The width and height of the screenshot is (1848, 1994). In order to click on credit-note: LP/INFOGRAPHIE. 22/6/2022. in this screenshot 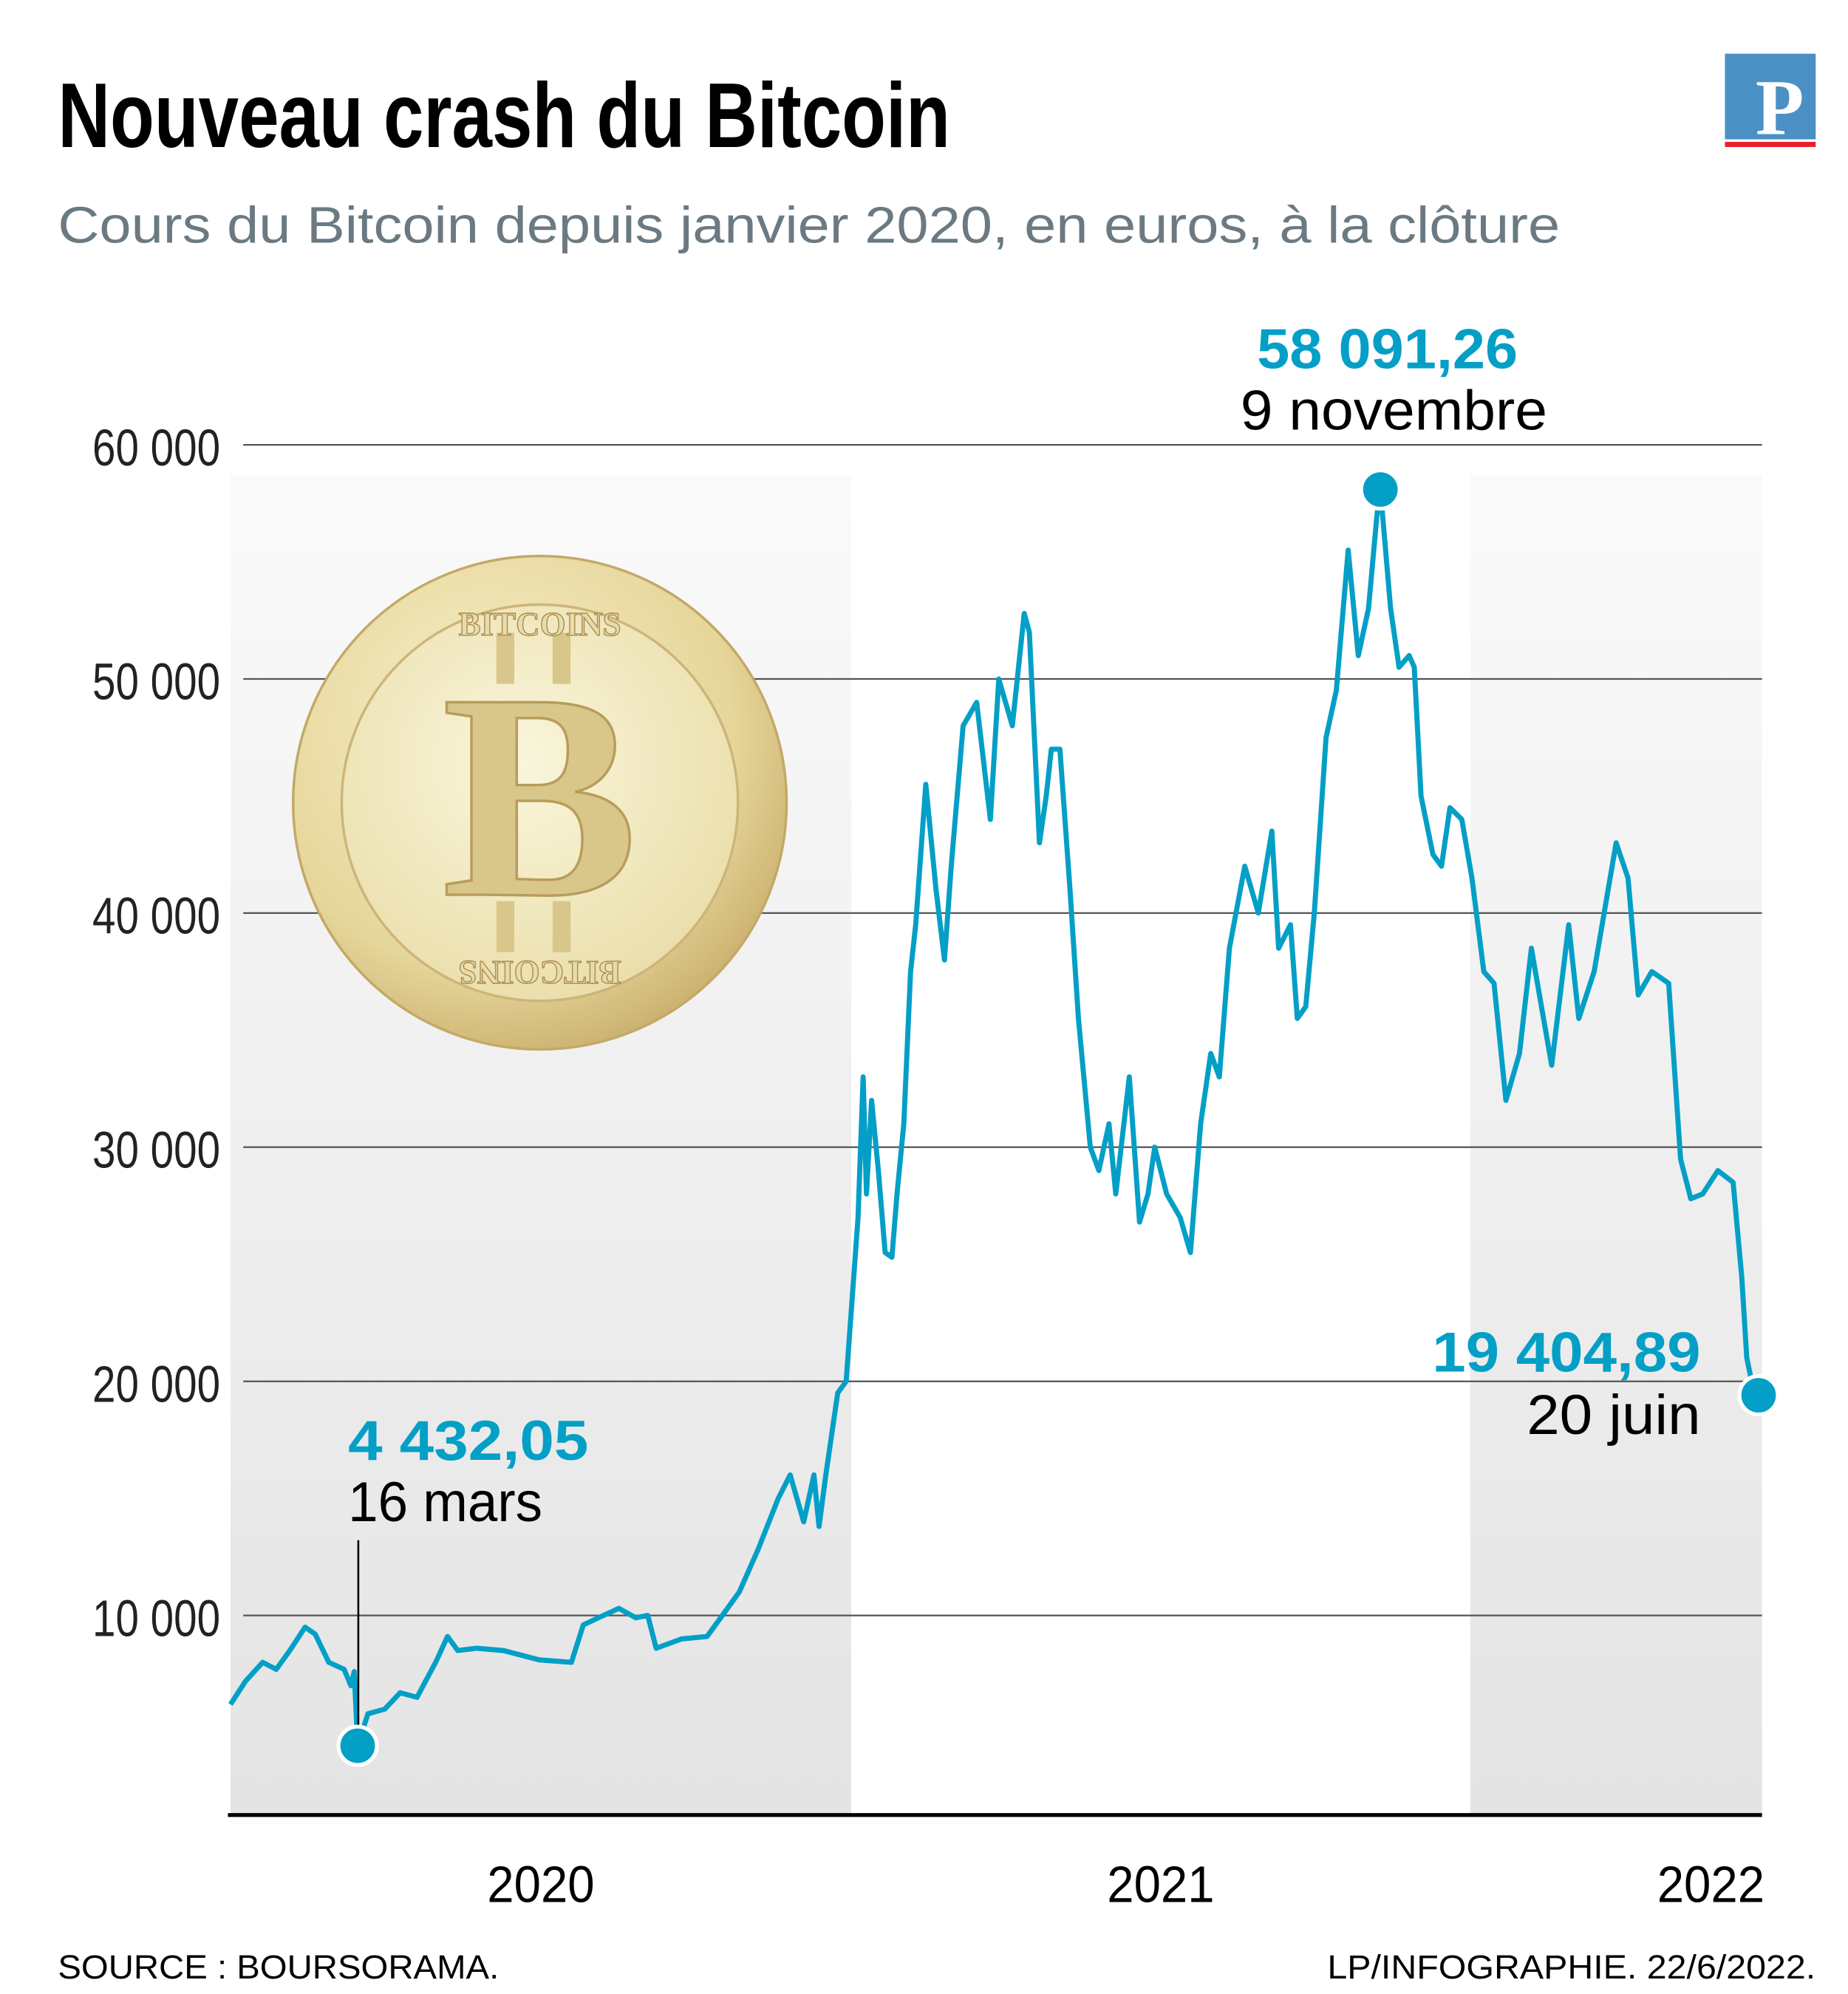, I will do `click(1571, 1967)`.